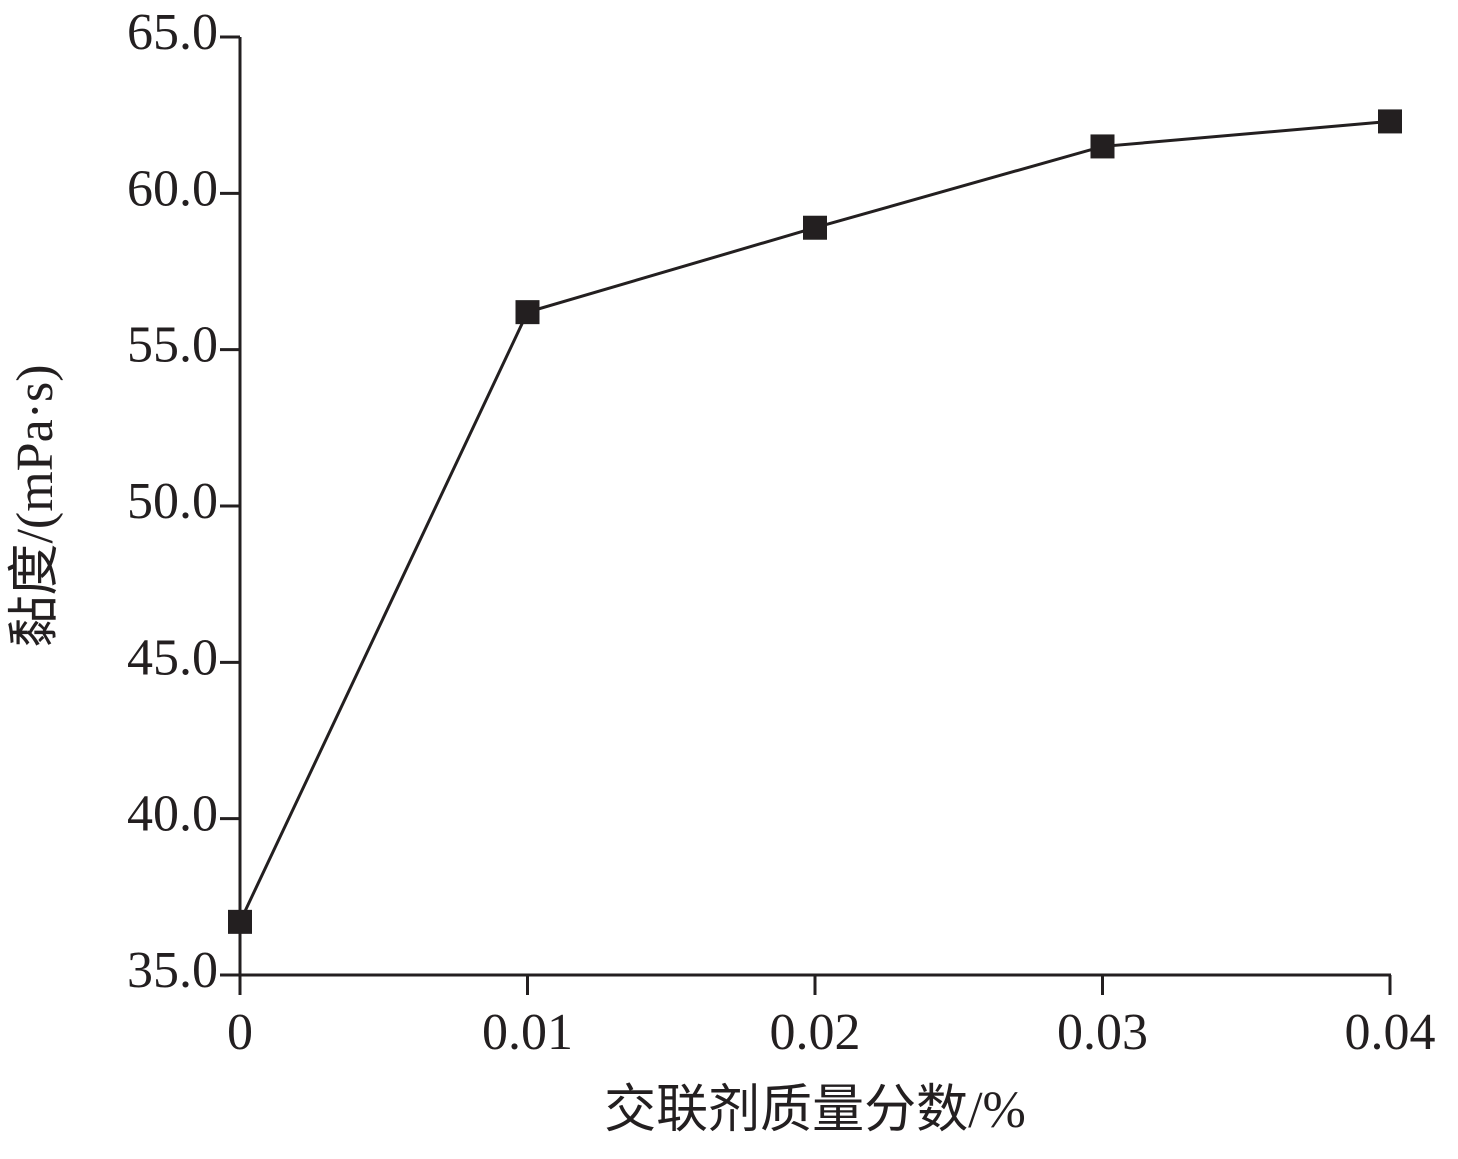 This screenshot has width=1458, height=1159. What do you see at coordinates (172, 188) in the screenshot?
I see `y-tick-label: 60.0` at bounding box center [172, 188].